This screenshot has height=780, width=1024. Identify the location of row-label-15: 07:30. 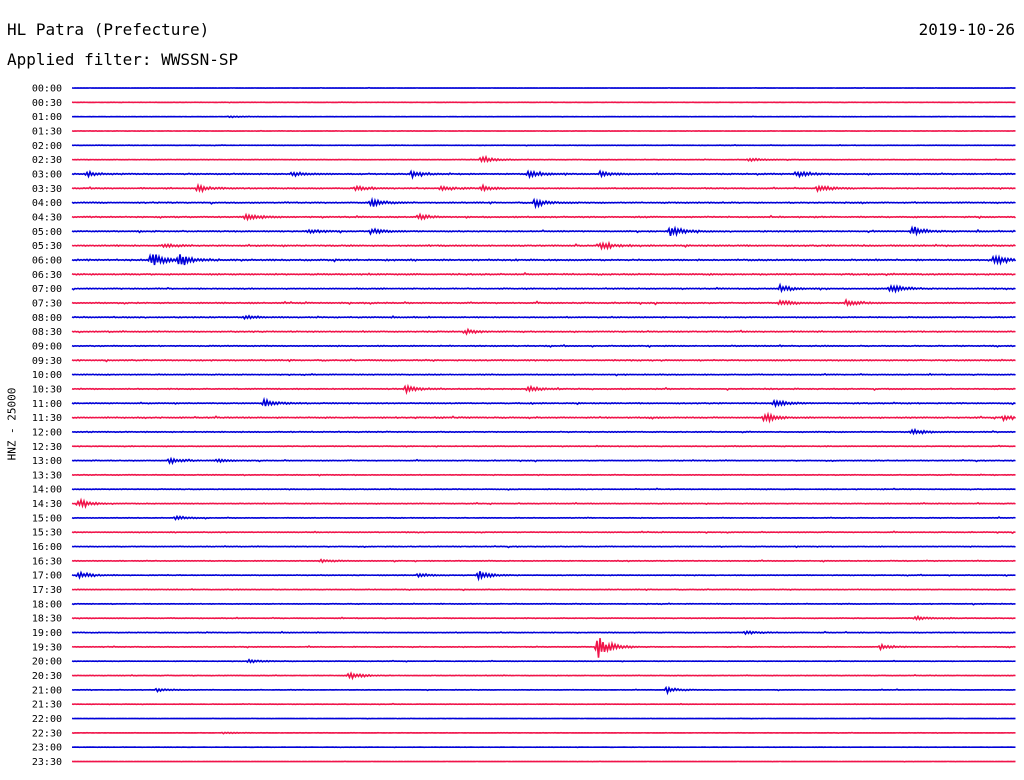
(47, 303).